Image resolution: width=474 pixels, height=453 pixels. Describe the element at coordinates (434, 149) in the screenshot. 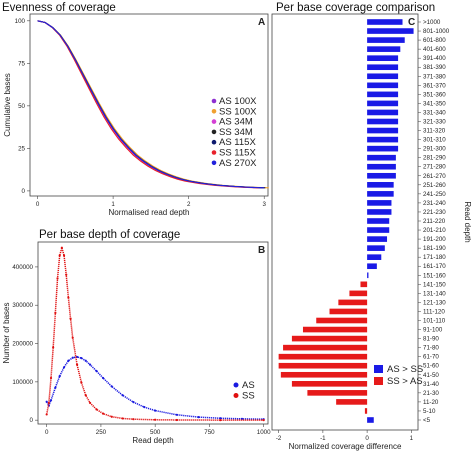

I see `panel-c-y-tick-label: 291-300` at that location.